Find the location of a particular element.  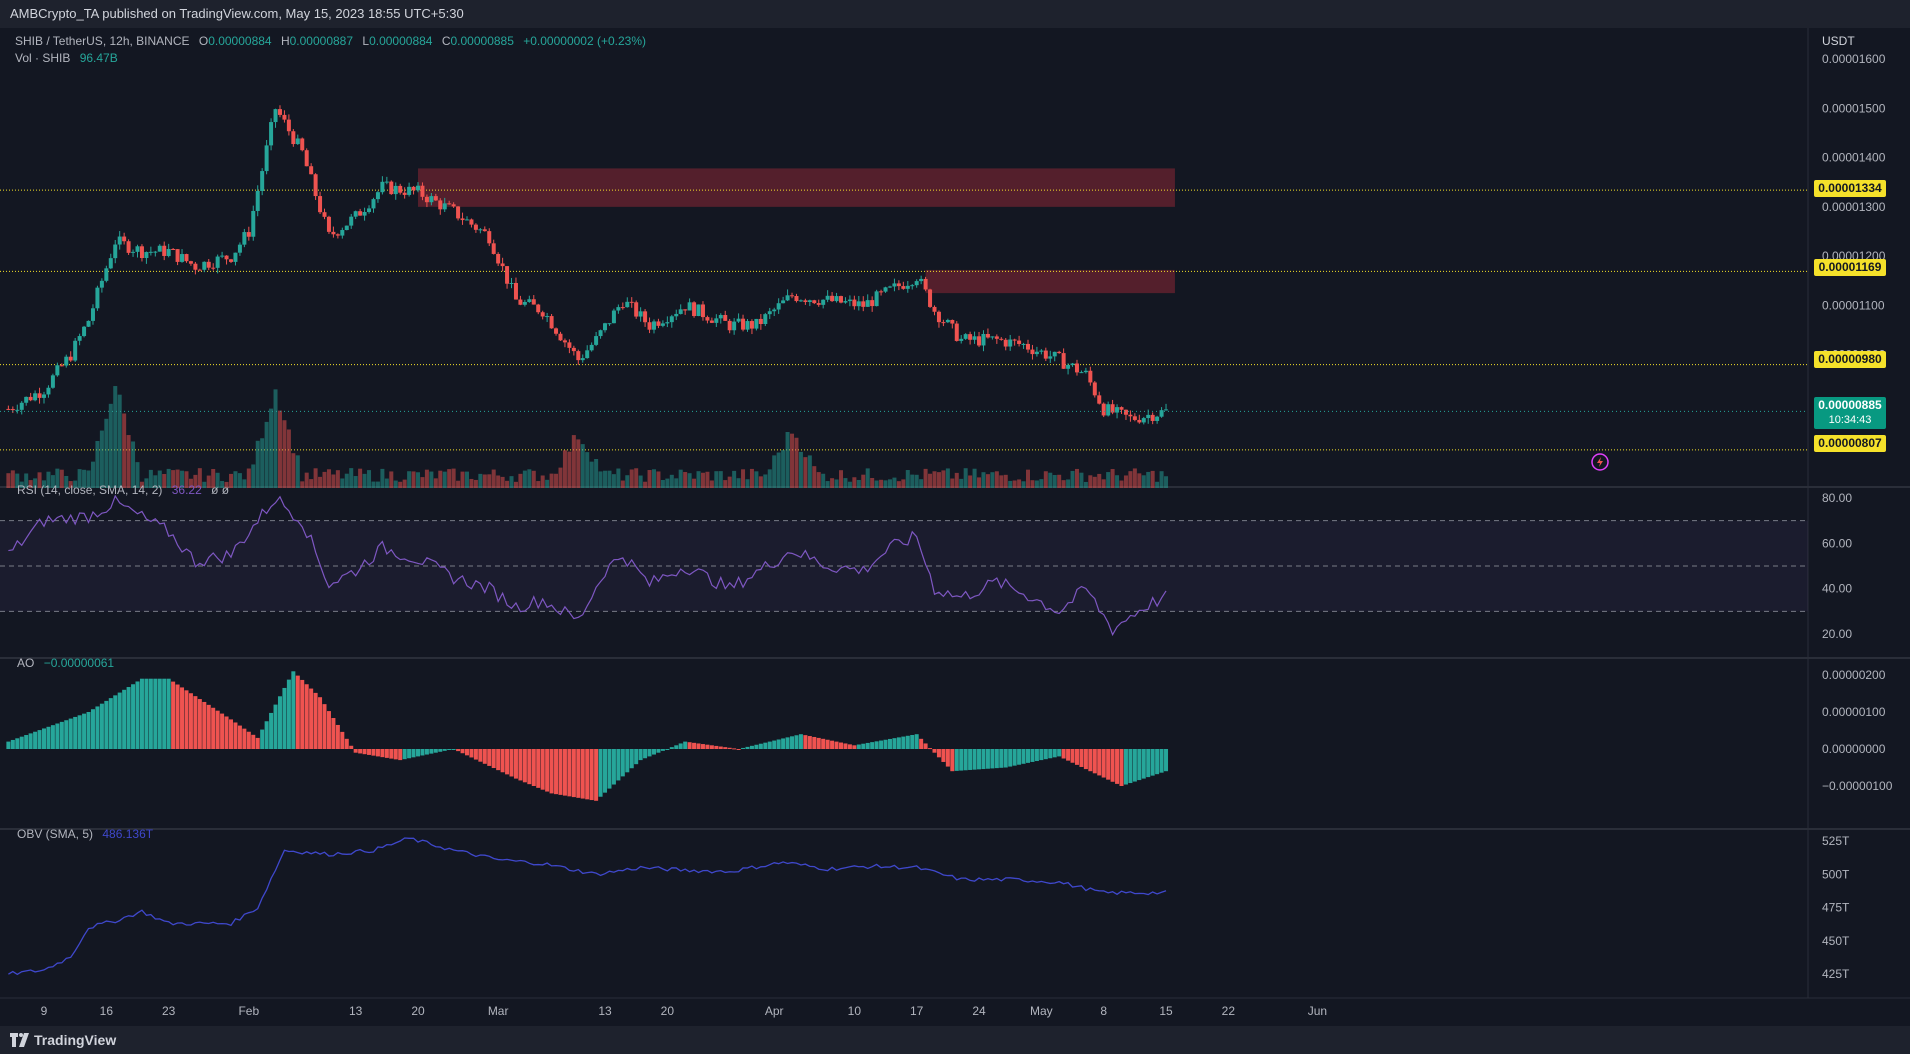

close-label: C is located at coordinates (446, 41).